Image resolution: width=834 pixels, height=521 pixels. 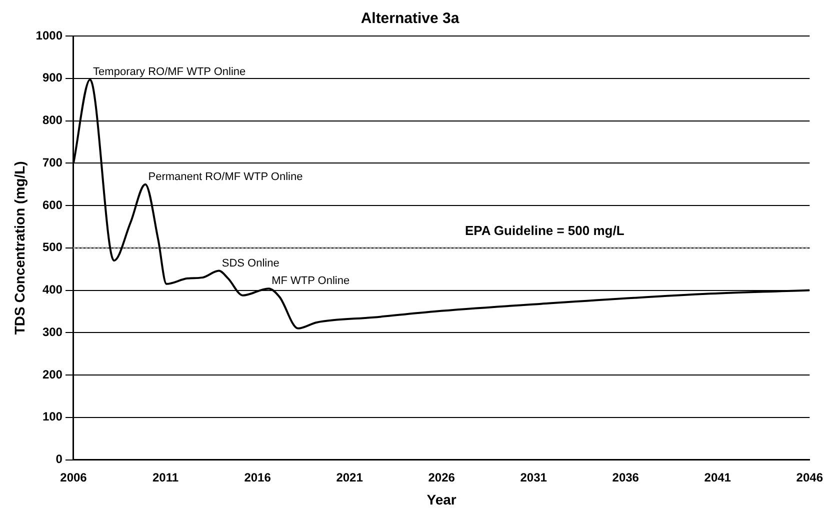 What do you see at coordinates (350, 477) in the screenshot?
I see `x-tick-label: 2021` at bounding box center [350, 477].